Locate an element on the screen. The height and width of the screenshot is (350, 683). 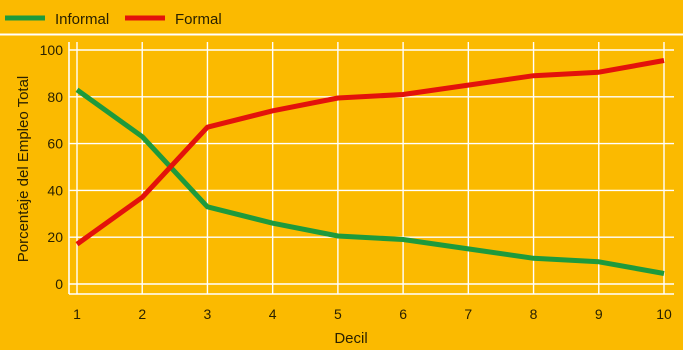
x-tick-label: 9 is located at coordinates (599, 314).